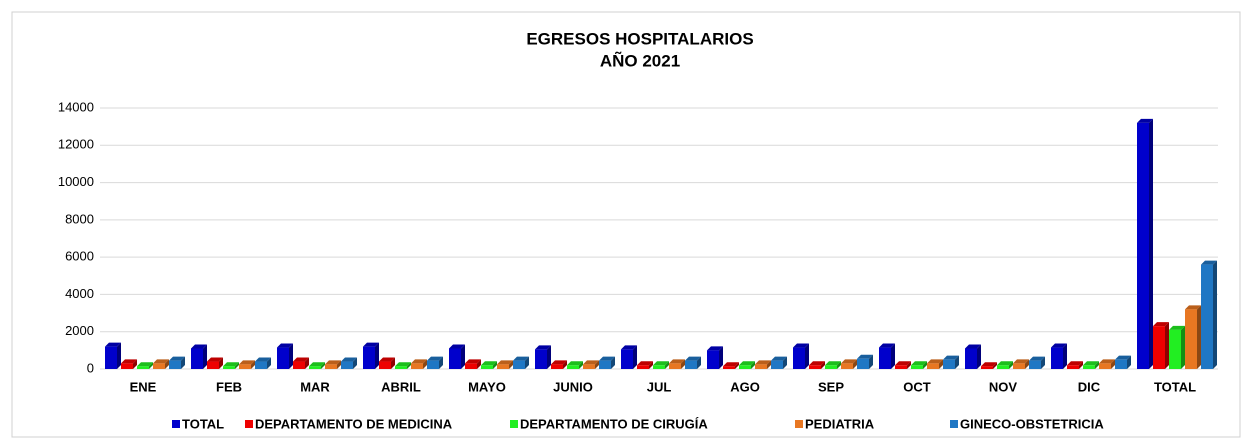  Describe the element at coordinates (76, 144) in the screenshot. I see `y-tick-label: 12000` at that location.